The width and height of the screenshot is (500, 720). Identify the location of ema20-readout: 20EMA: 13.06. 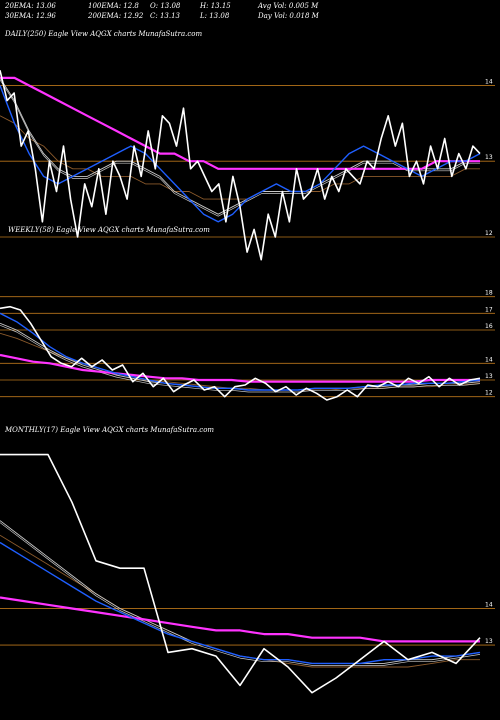
(30, 6).